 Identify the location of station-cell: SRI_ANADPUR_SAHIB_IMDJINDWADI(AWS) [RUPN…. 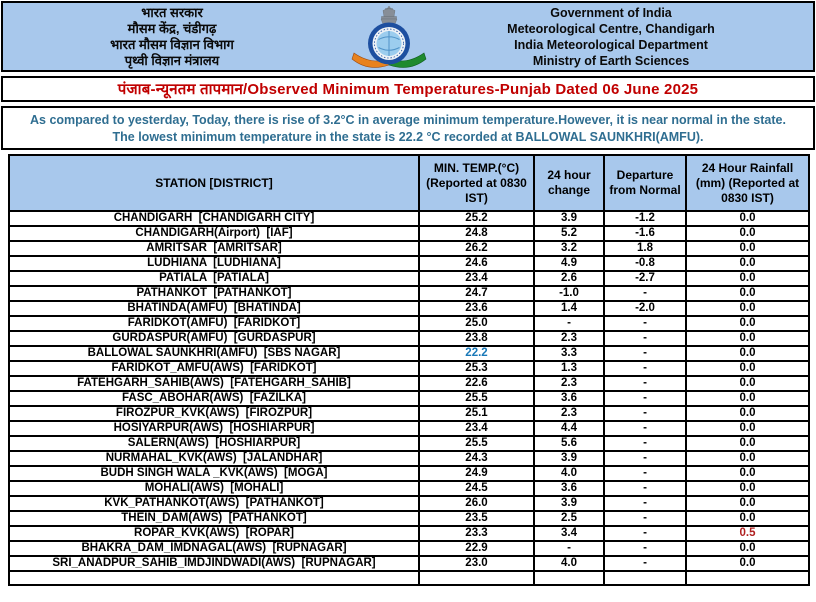
(214, 563).